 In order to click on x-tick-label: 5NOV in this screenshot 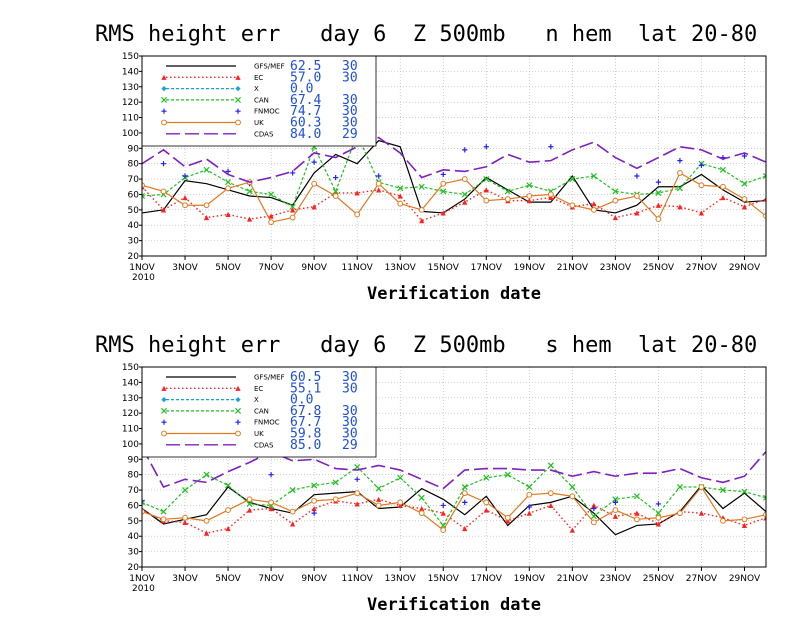, I will do `click(228, 268)`.